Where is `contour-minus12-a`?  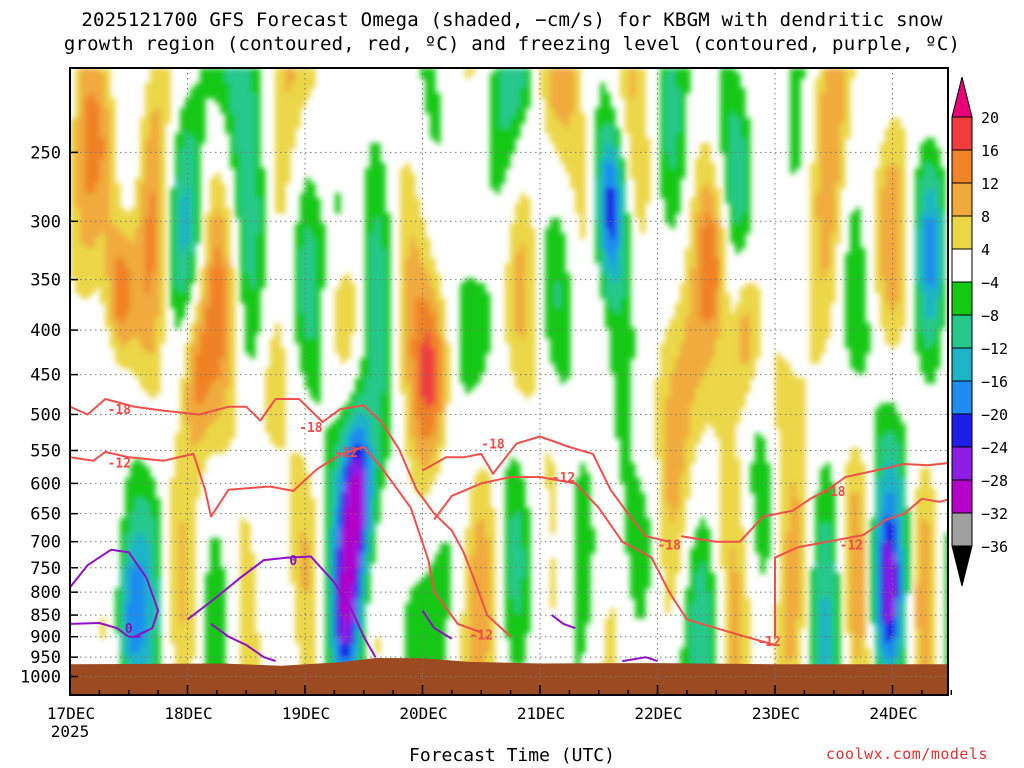
contour-minus12-a is located at coordinates (276, 540).